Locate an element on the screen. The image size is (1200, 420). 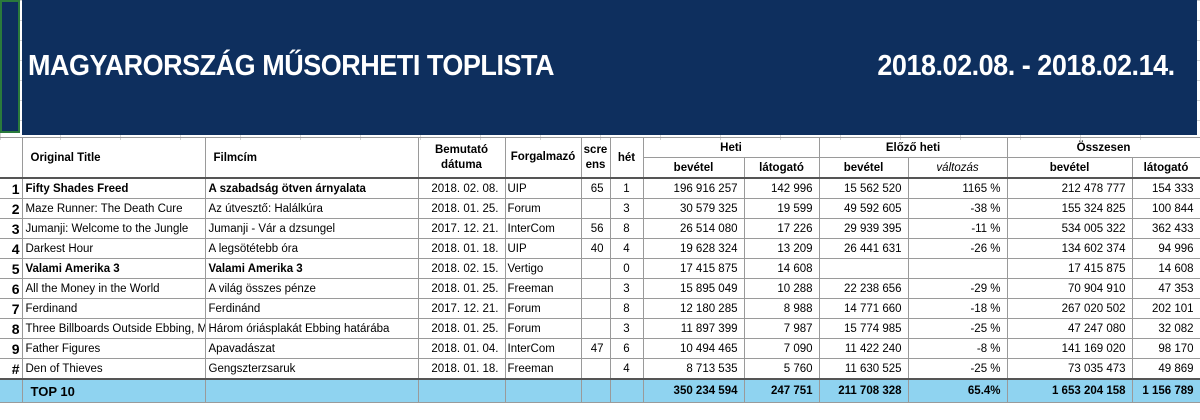
total-visitors-cell: 202 101 is located at coordinates (1165, 308).